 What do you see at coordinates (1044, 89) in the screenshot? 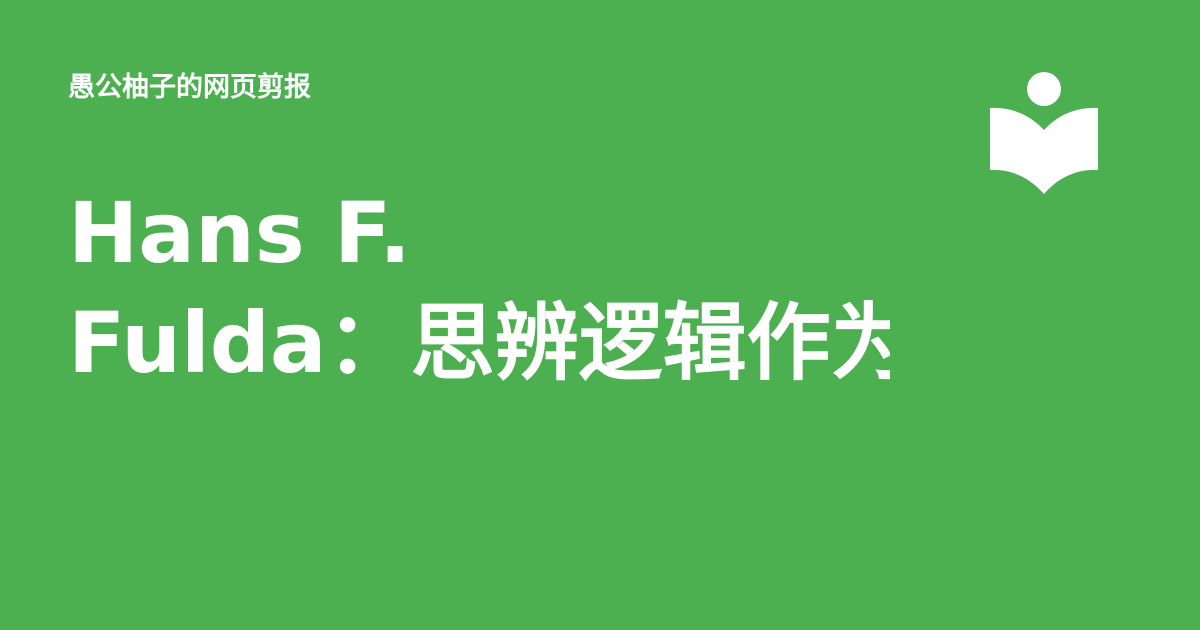
I see `reader-head-icon` at bounding box center [1044, 89].